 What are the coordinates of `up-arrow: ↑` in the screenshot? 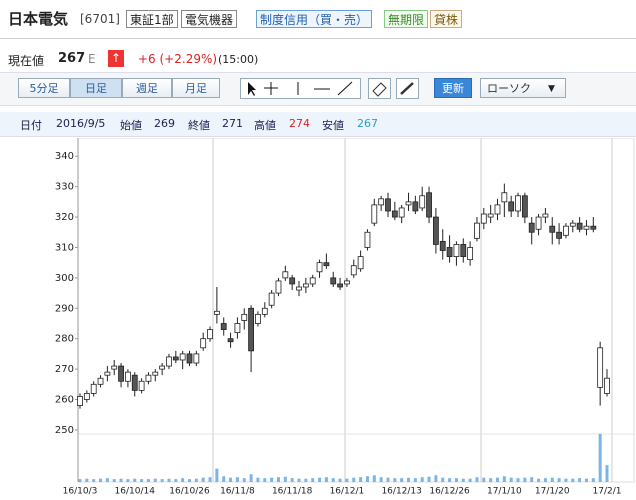 It's located at (116, 58).